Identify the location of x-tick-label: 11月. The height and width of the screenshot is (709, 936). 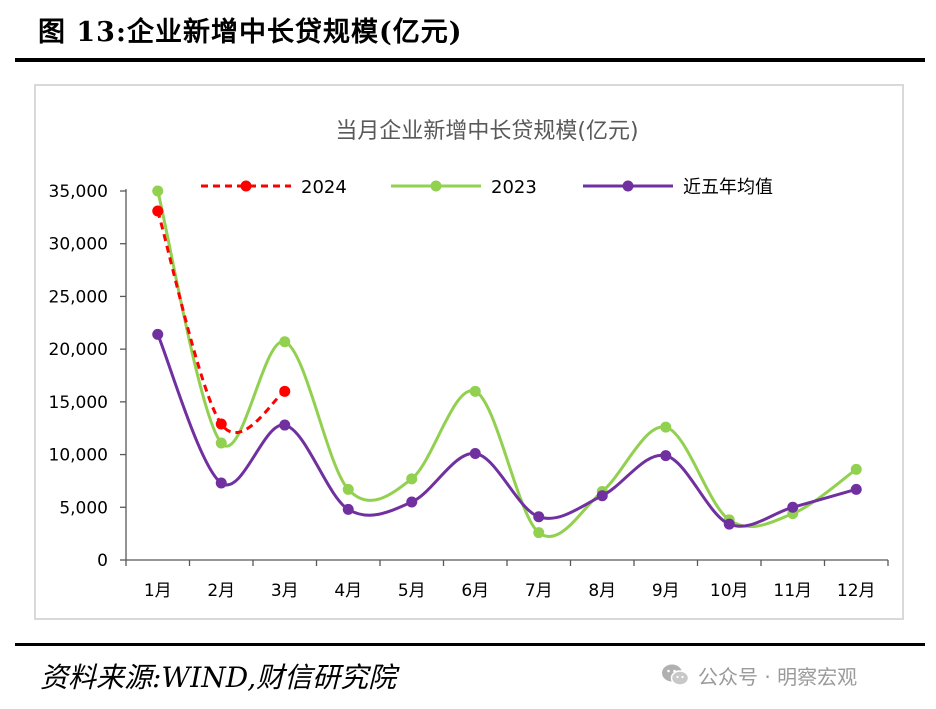
(792, 591).